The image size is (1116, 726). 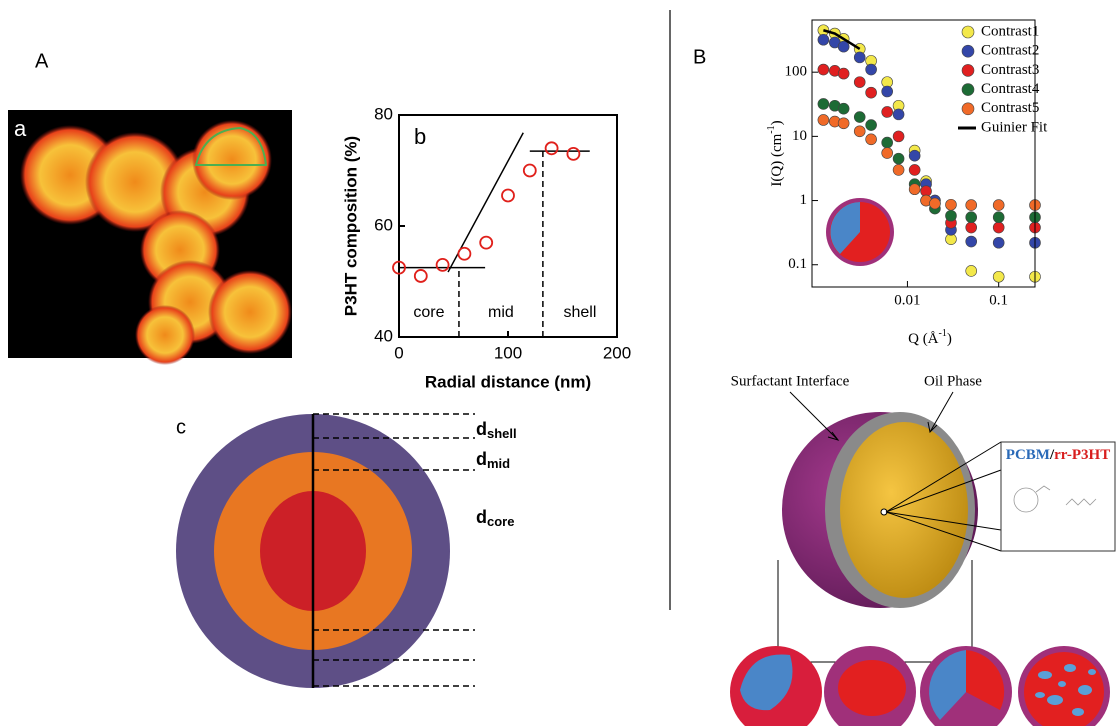 What do you see at coordinates (501, 312) in the screenshot?
I see `region-label: mid` at bounding box center [501, 312].